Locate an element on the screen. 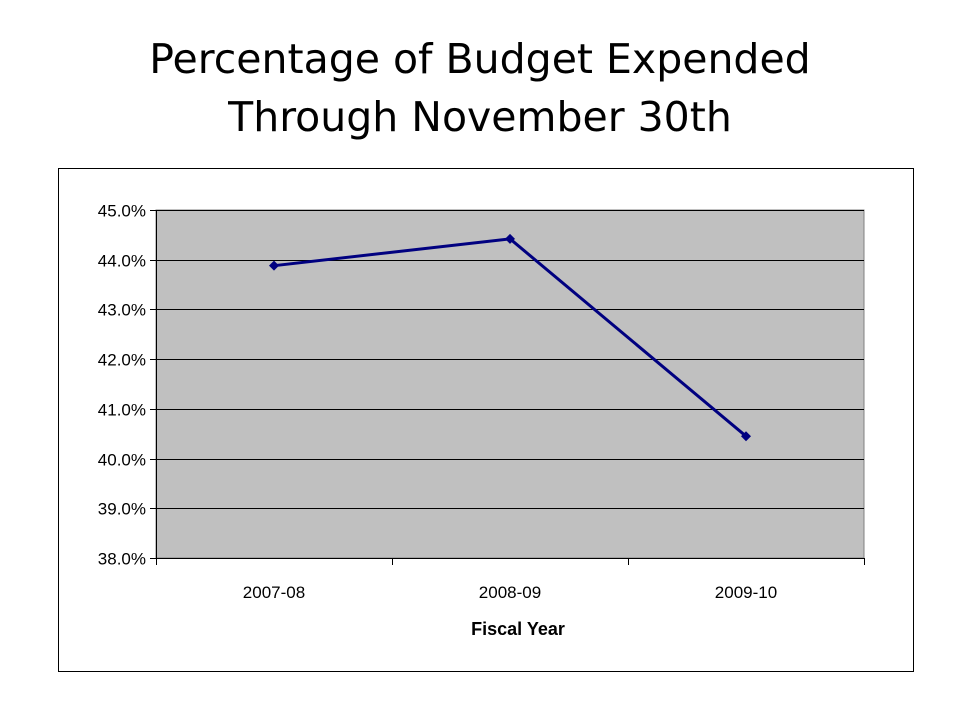  y-tick-label: 42.0% is located at coordinates (122, 360).